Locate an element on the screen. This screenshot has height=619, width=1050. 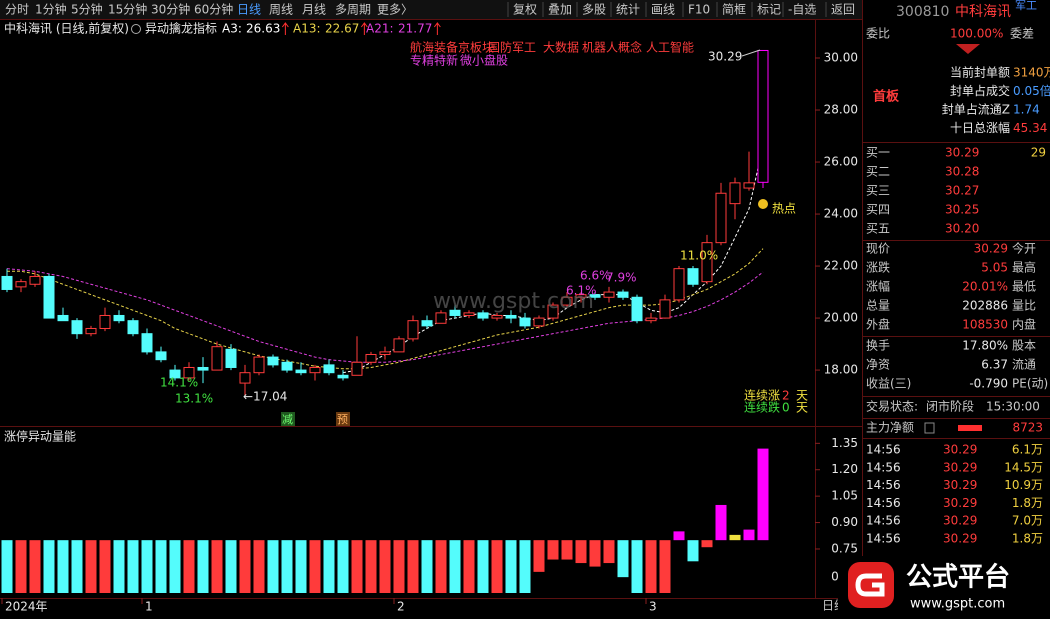
stat-value: -0.790 is located at coordinates (988, 384).